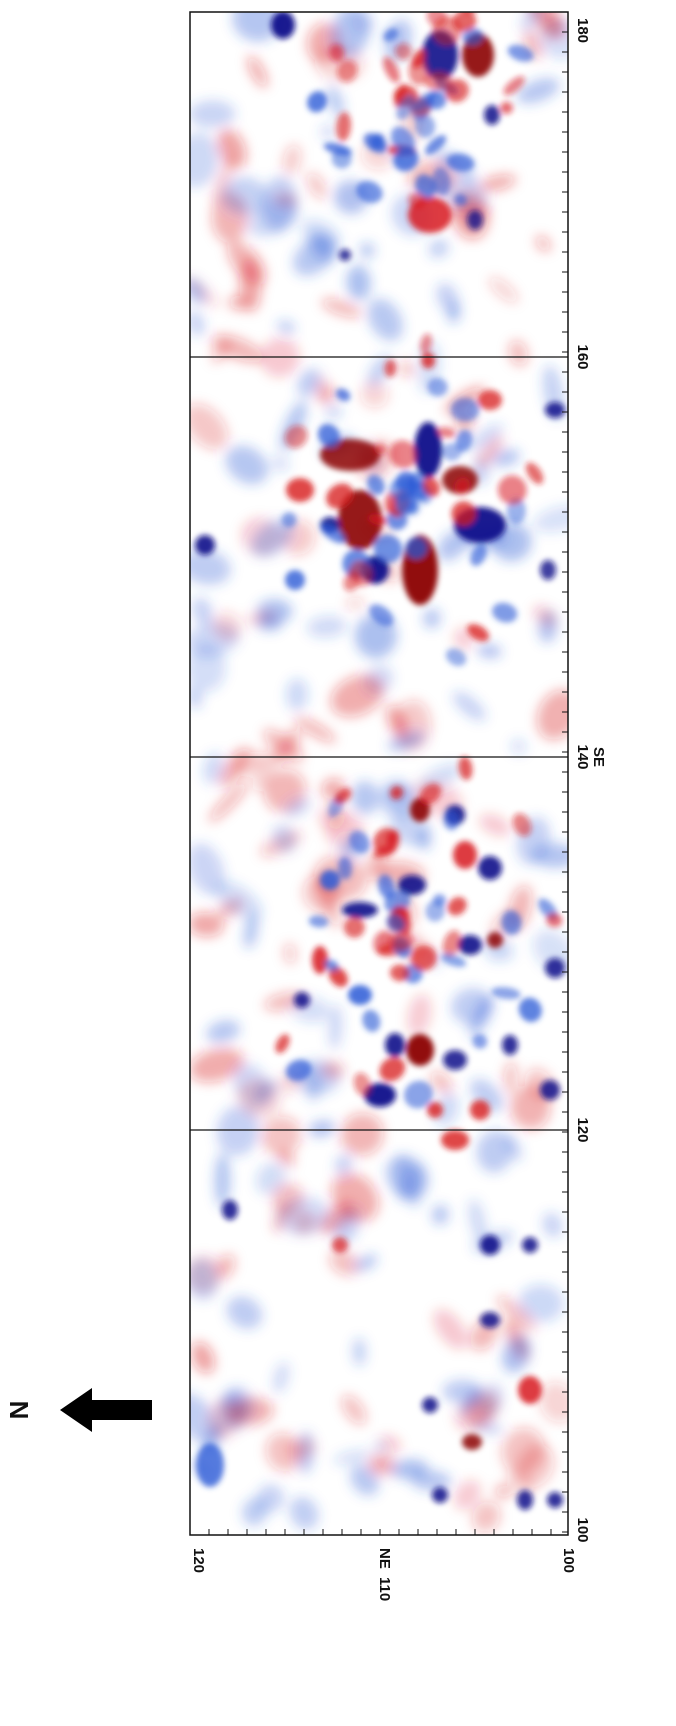 The image size is (676, 1726). I want to click on northing-tick-100: 100, so click(568, 1560).